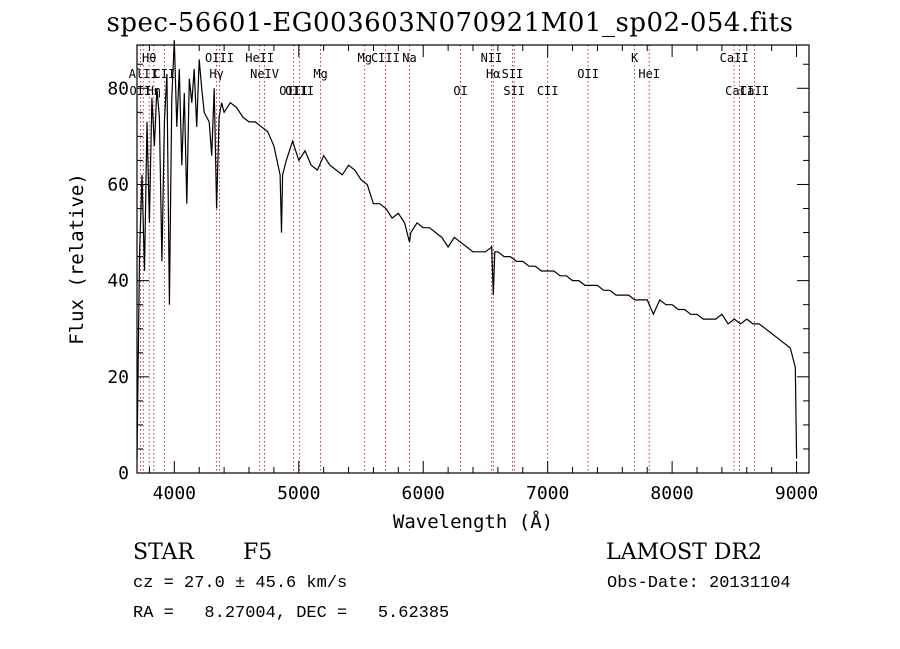  Describe the element at coordinates (671, 493) in the screenshot. I see `x-tick-label: 8000` at that location.